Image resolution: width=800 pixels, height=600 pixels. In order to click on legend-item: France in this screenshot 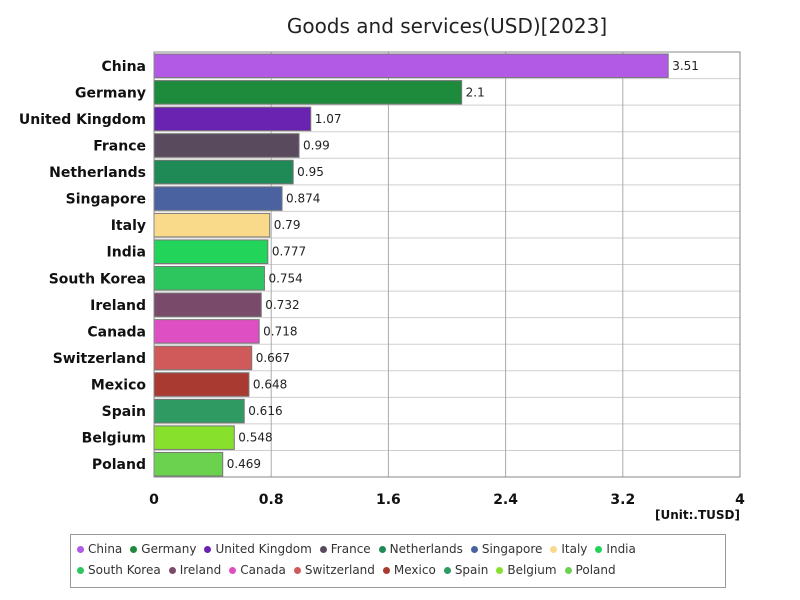, I will do `click(345, 549)`.